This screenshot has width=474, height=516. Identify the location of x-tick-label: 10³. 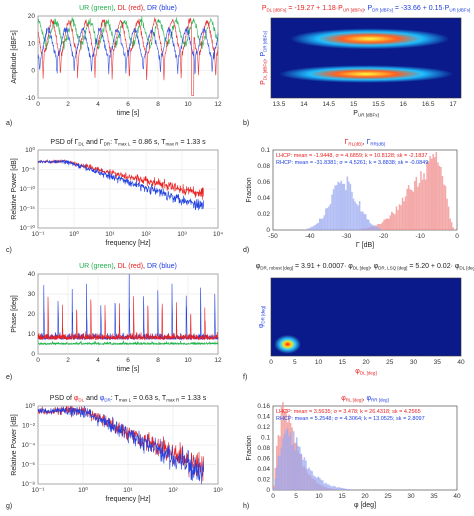
(182, 234).